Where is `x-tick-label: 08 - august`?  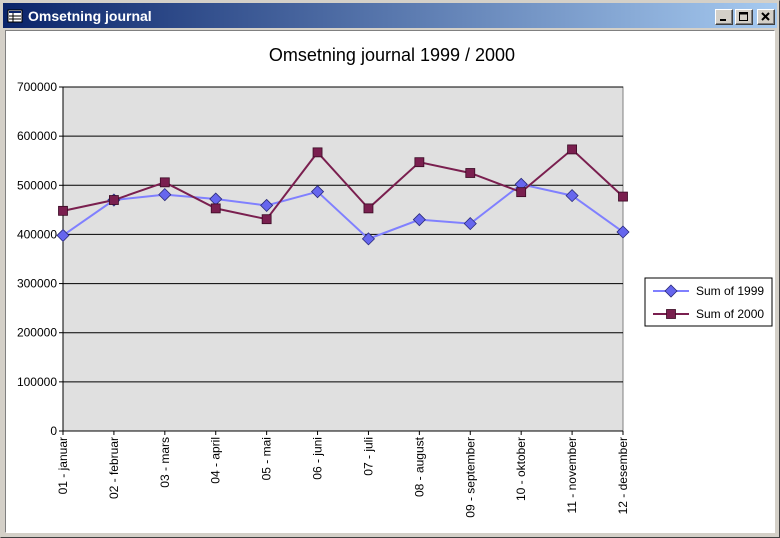 x-tick-label: 08 - august is located at coordinates (419, 466).